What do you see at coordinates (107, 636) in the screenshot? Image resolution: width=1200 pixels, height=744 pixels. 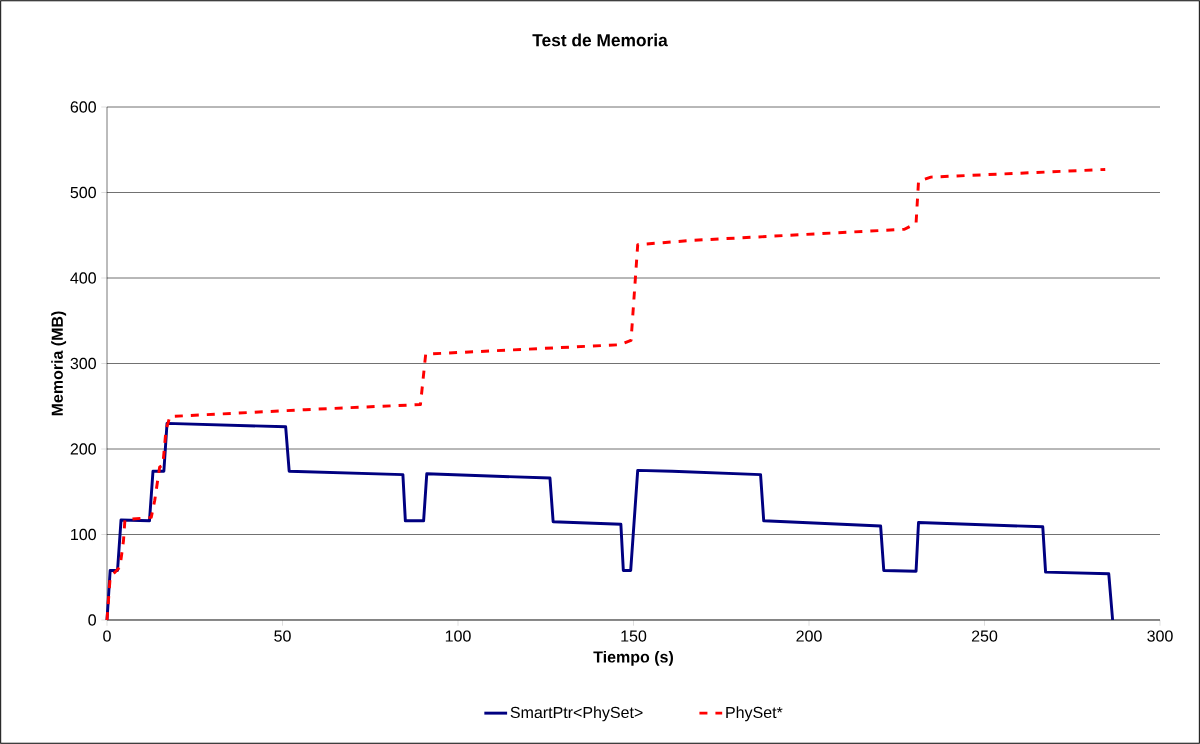 I see `x-tick-label: 0` at bounding box center [107, 636].